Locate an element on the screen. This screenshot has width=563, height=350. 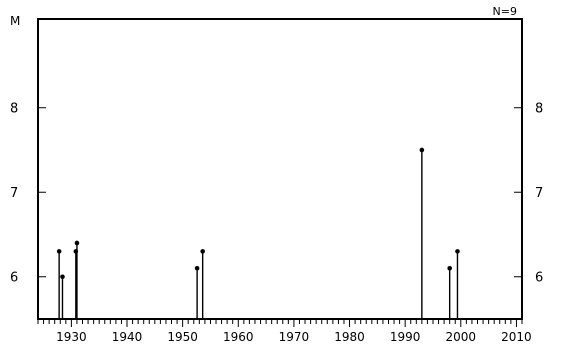
x-axis: 1930 1940 1950 1960 1970 1980 1990 2000 2010 is located at coordinates (284, 331).